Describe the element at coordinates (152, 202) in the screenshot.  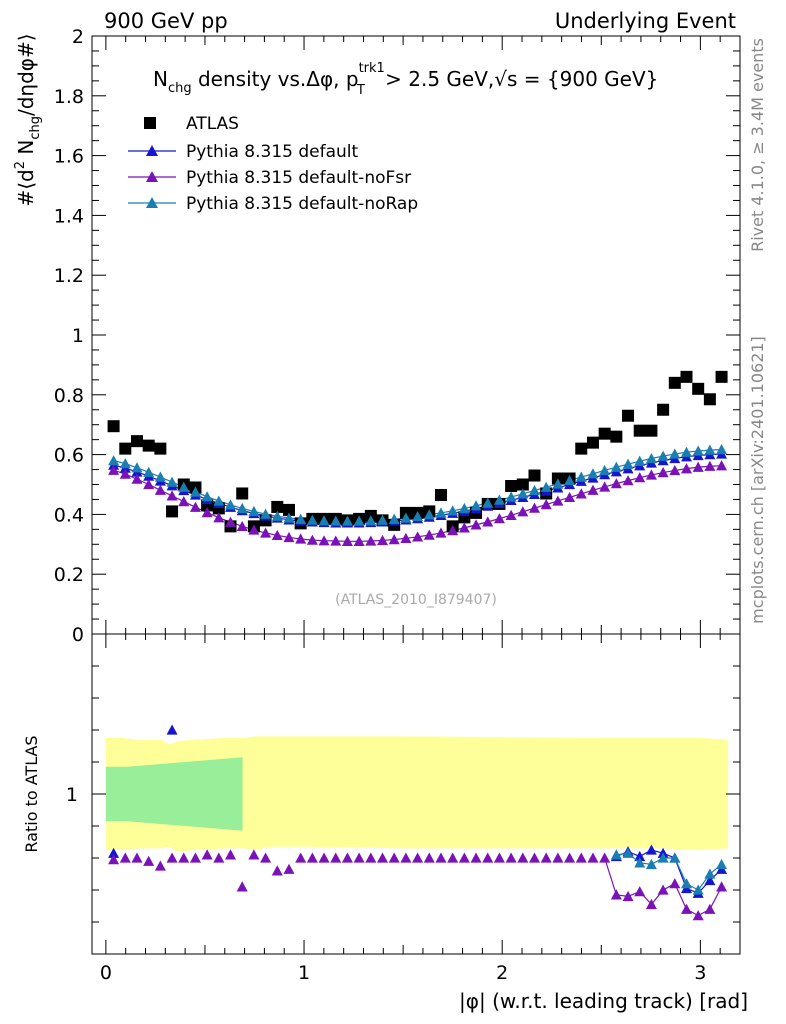
I see `legend-marker-norap` at that location.